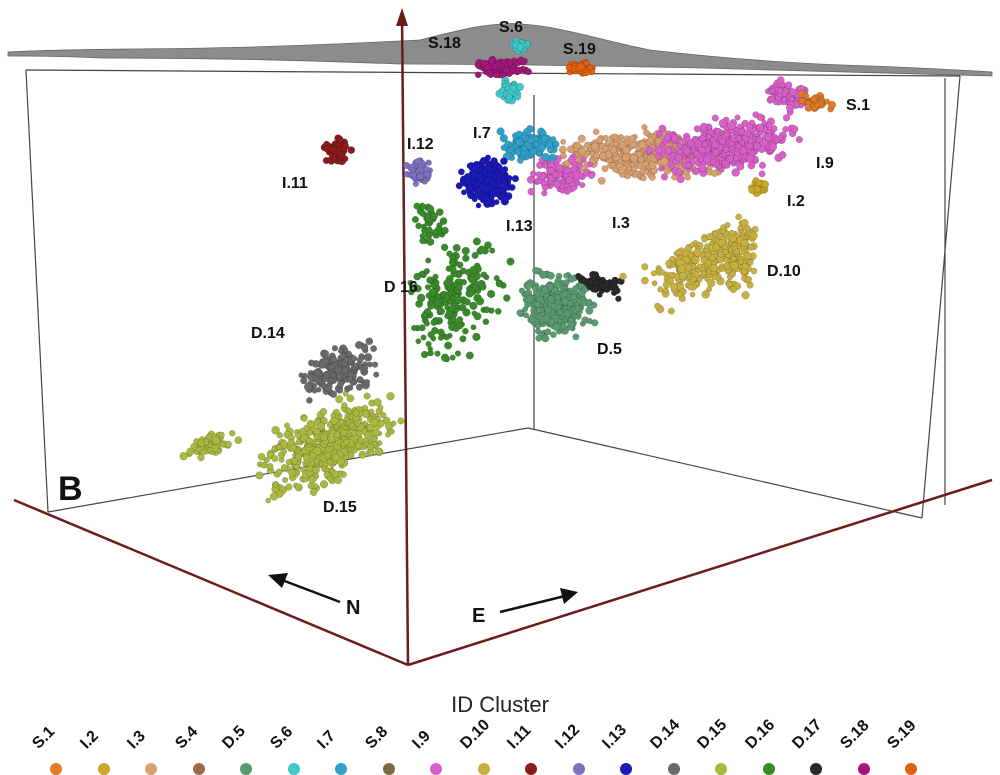 Image resolution: width=1000 pixels, height=775 pixels. Describe the element at coordinates (769, 745) in the screenshot. I see `legend-item: D.16` at that location.